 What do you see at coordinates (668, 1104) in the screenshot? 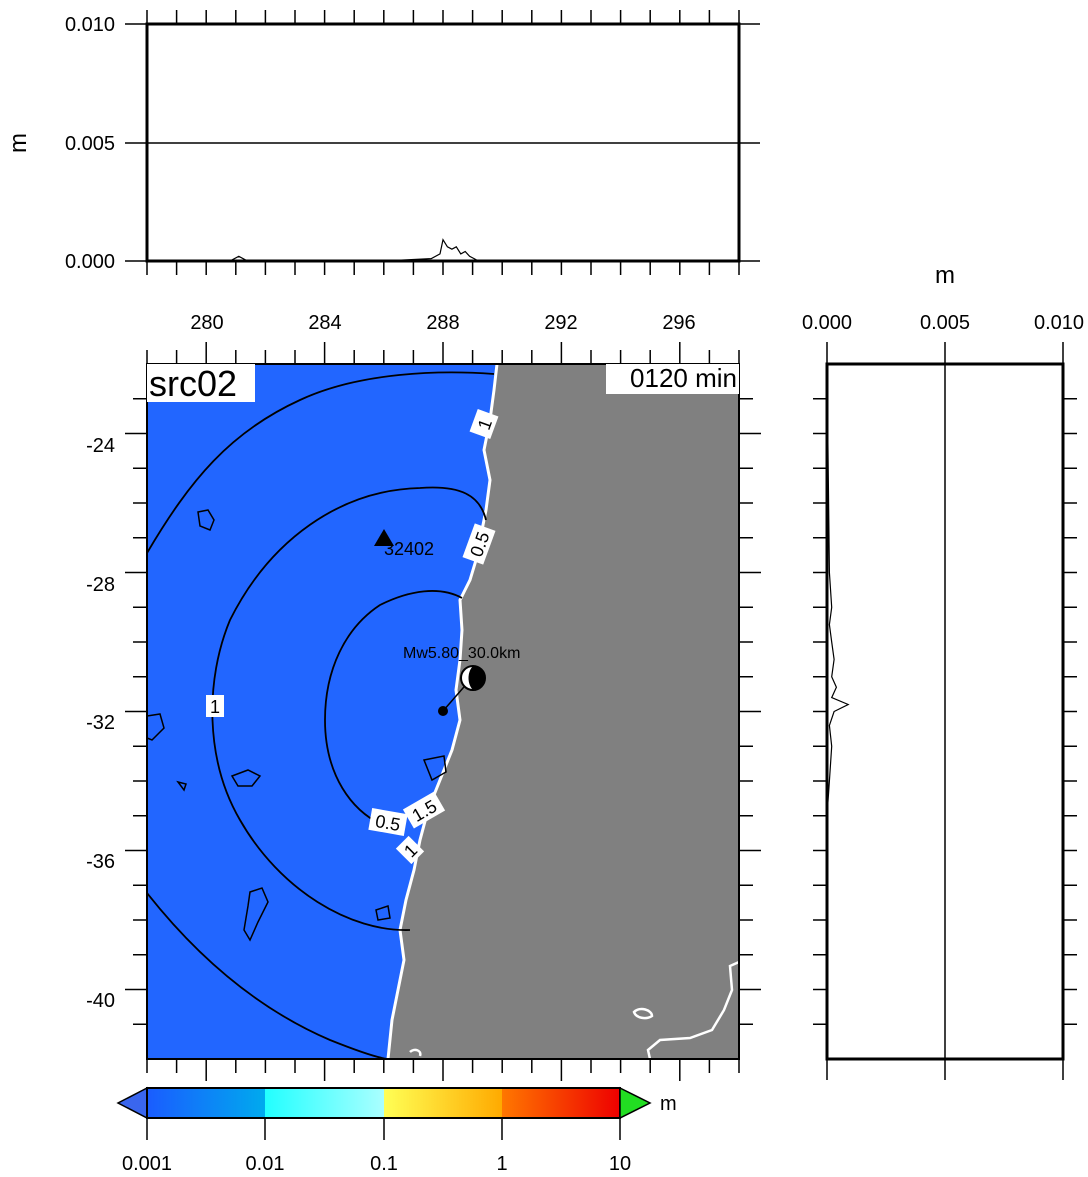
I see `colorbar-unit: m` at bounding box center [668, 1104].